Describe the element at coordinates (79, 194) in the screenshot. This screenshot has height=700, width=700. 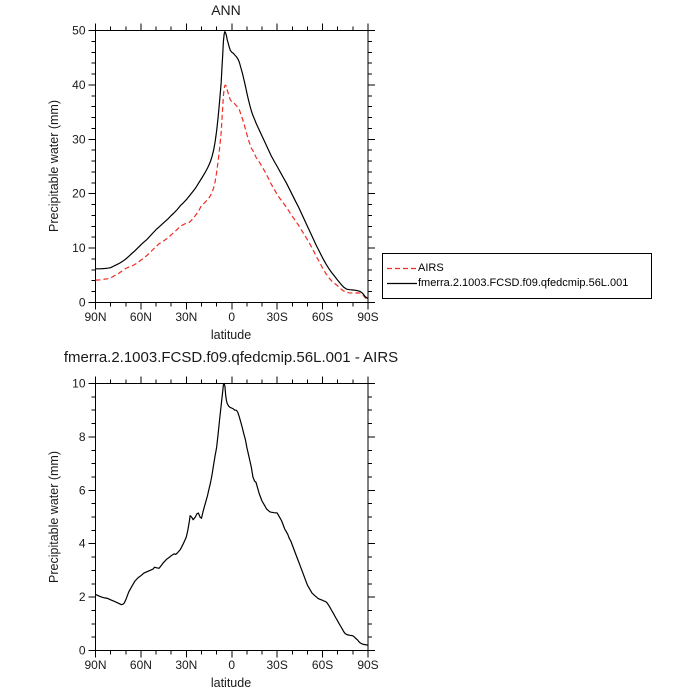
I see `tick-label: 20` at that location.